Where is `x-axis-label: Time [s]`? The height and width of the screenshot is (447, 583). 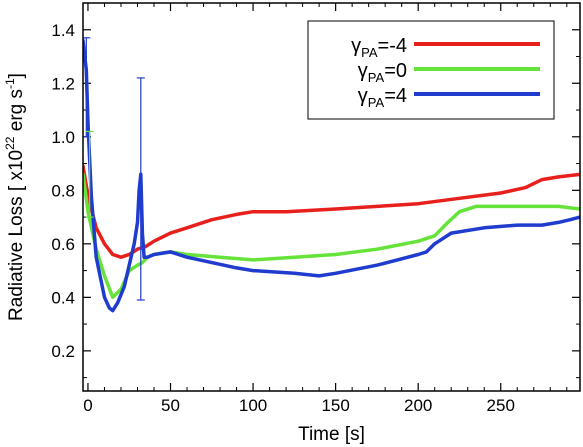 x-axis-label: Time [s] is located at coordinates (331, 434).